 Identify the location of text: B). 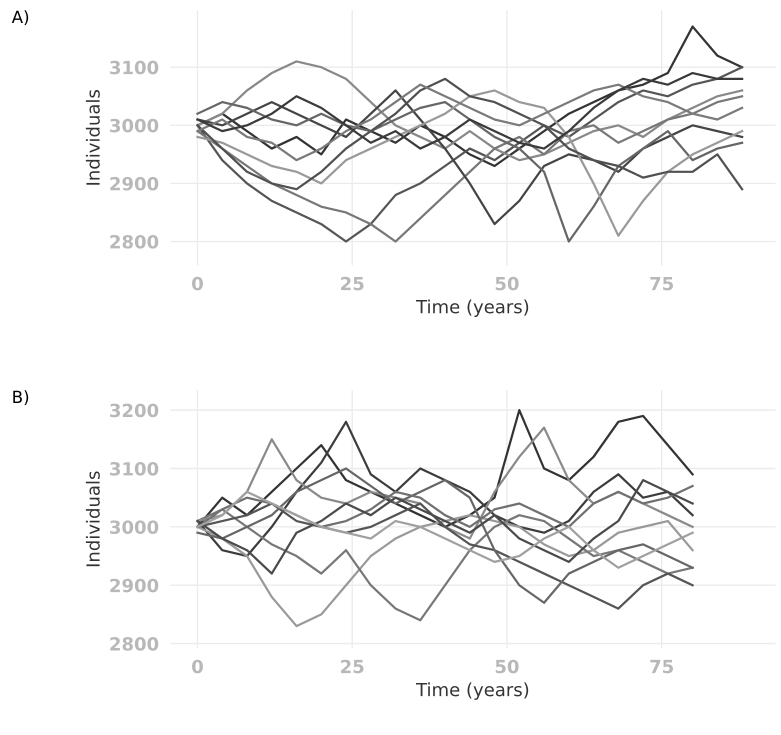
(20, 398).